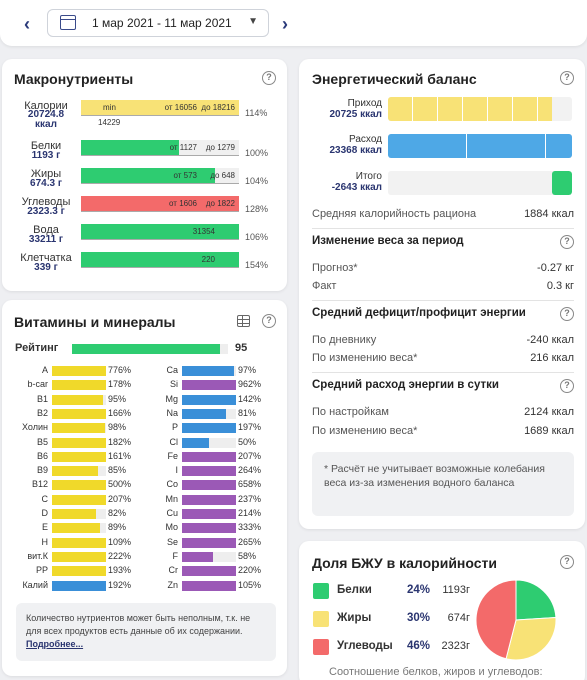 The image size is (587, 680). I want to click on macro-name: Белки, so click(46, 146).